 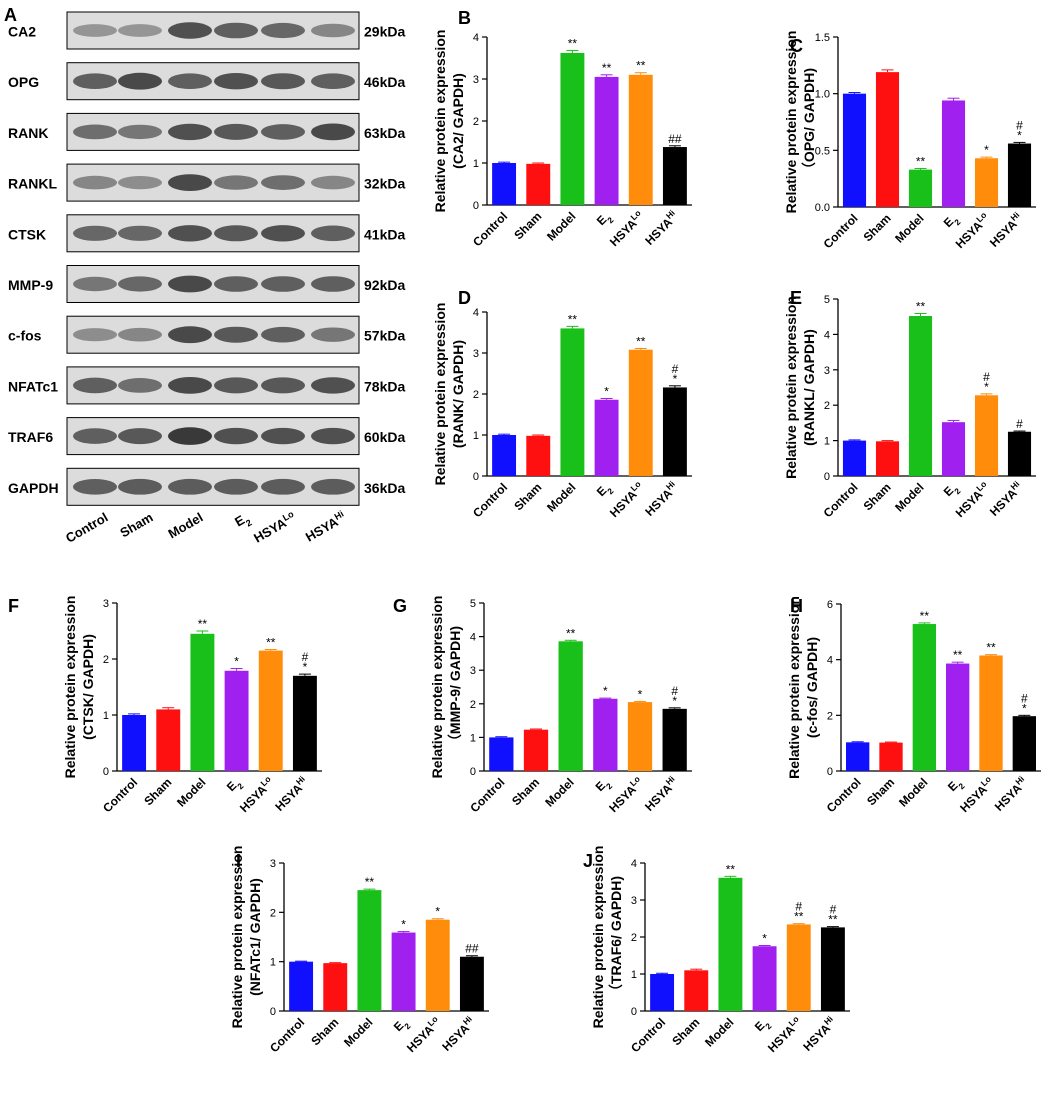 I want to click on blot-protein-label: CA2, so click(x=22, y=32).